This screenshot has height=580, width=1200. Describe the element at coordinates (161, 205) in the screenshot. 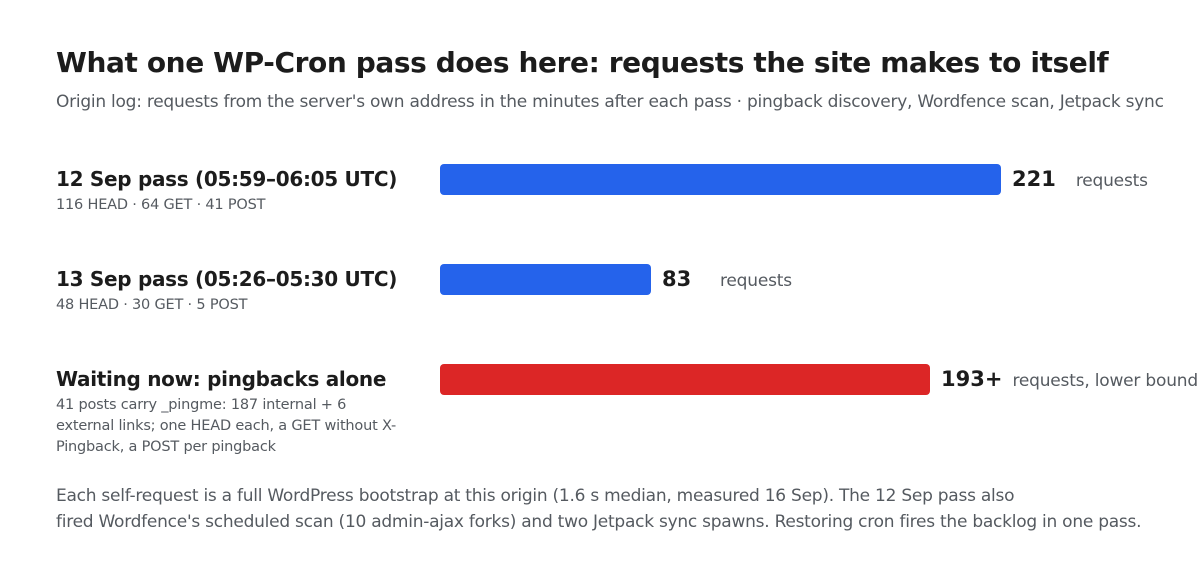

I see `row-detail: 116 HEAD · 64 GET · 41 POST` at that location.